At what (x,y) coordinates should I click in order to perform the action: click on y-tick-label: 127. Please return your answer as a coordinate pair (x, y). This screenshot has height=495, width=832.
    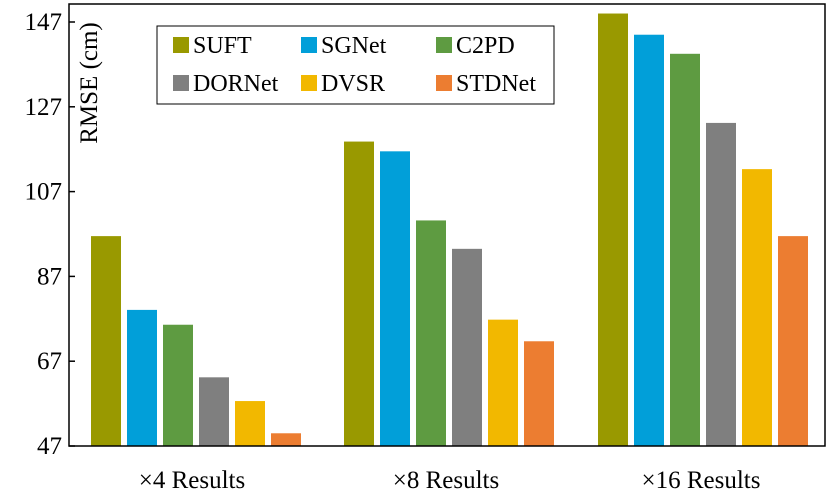
    Looking at the image, I should click on (44, 107).